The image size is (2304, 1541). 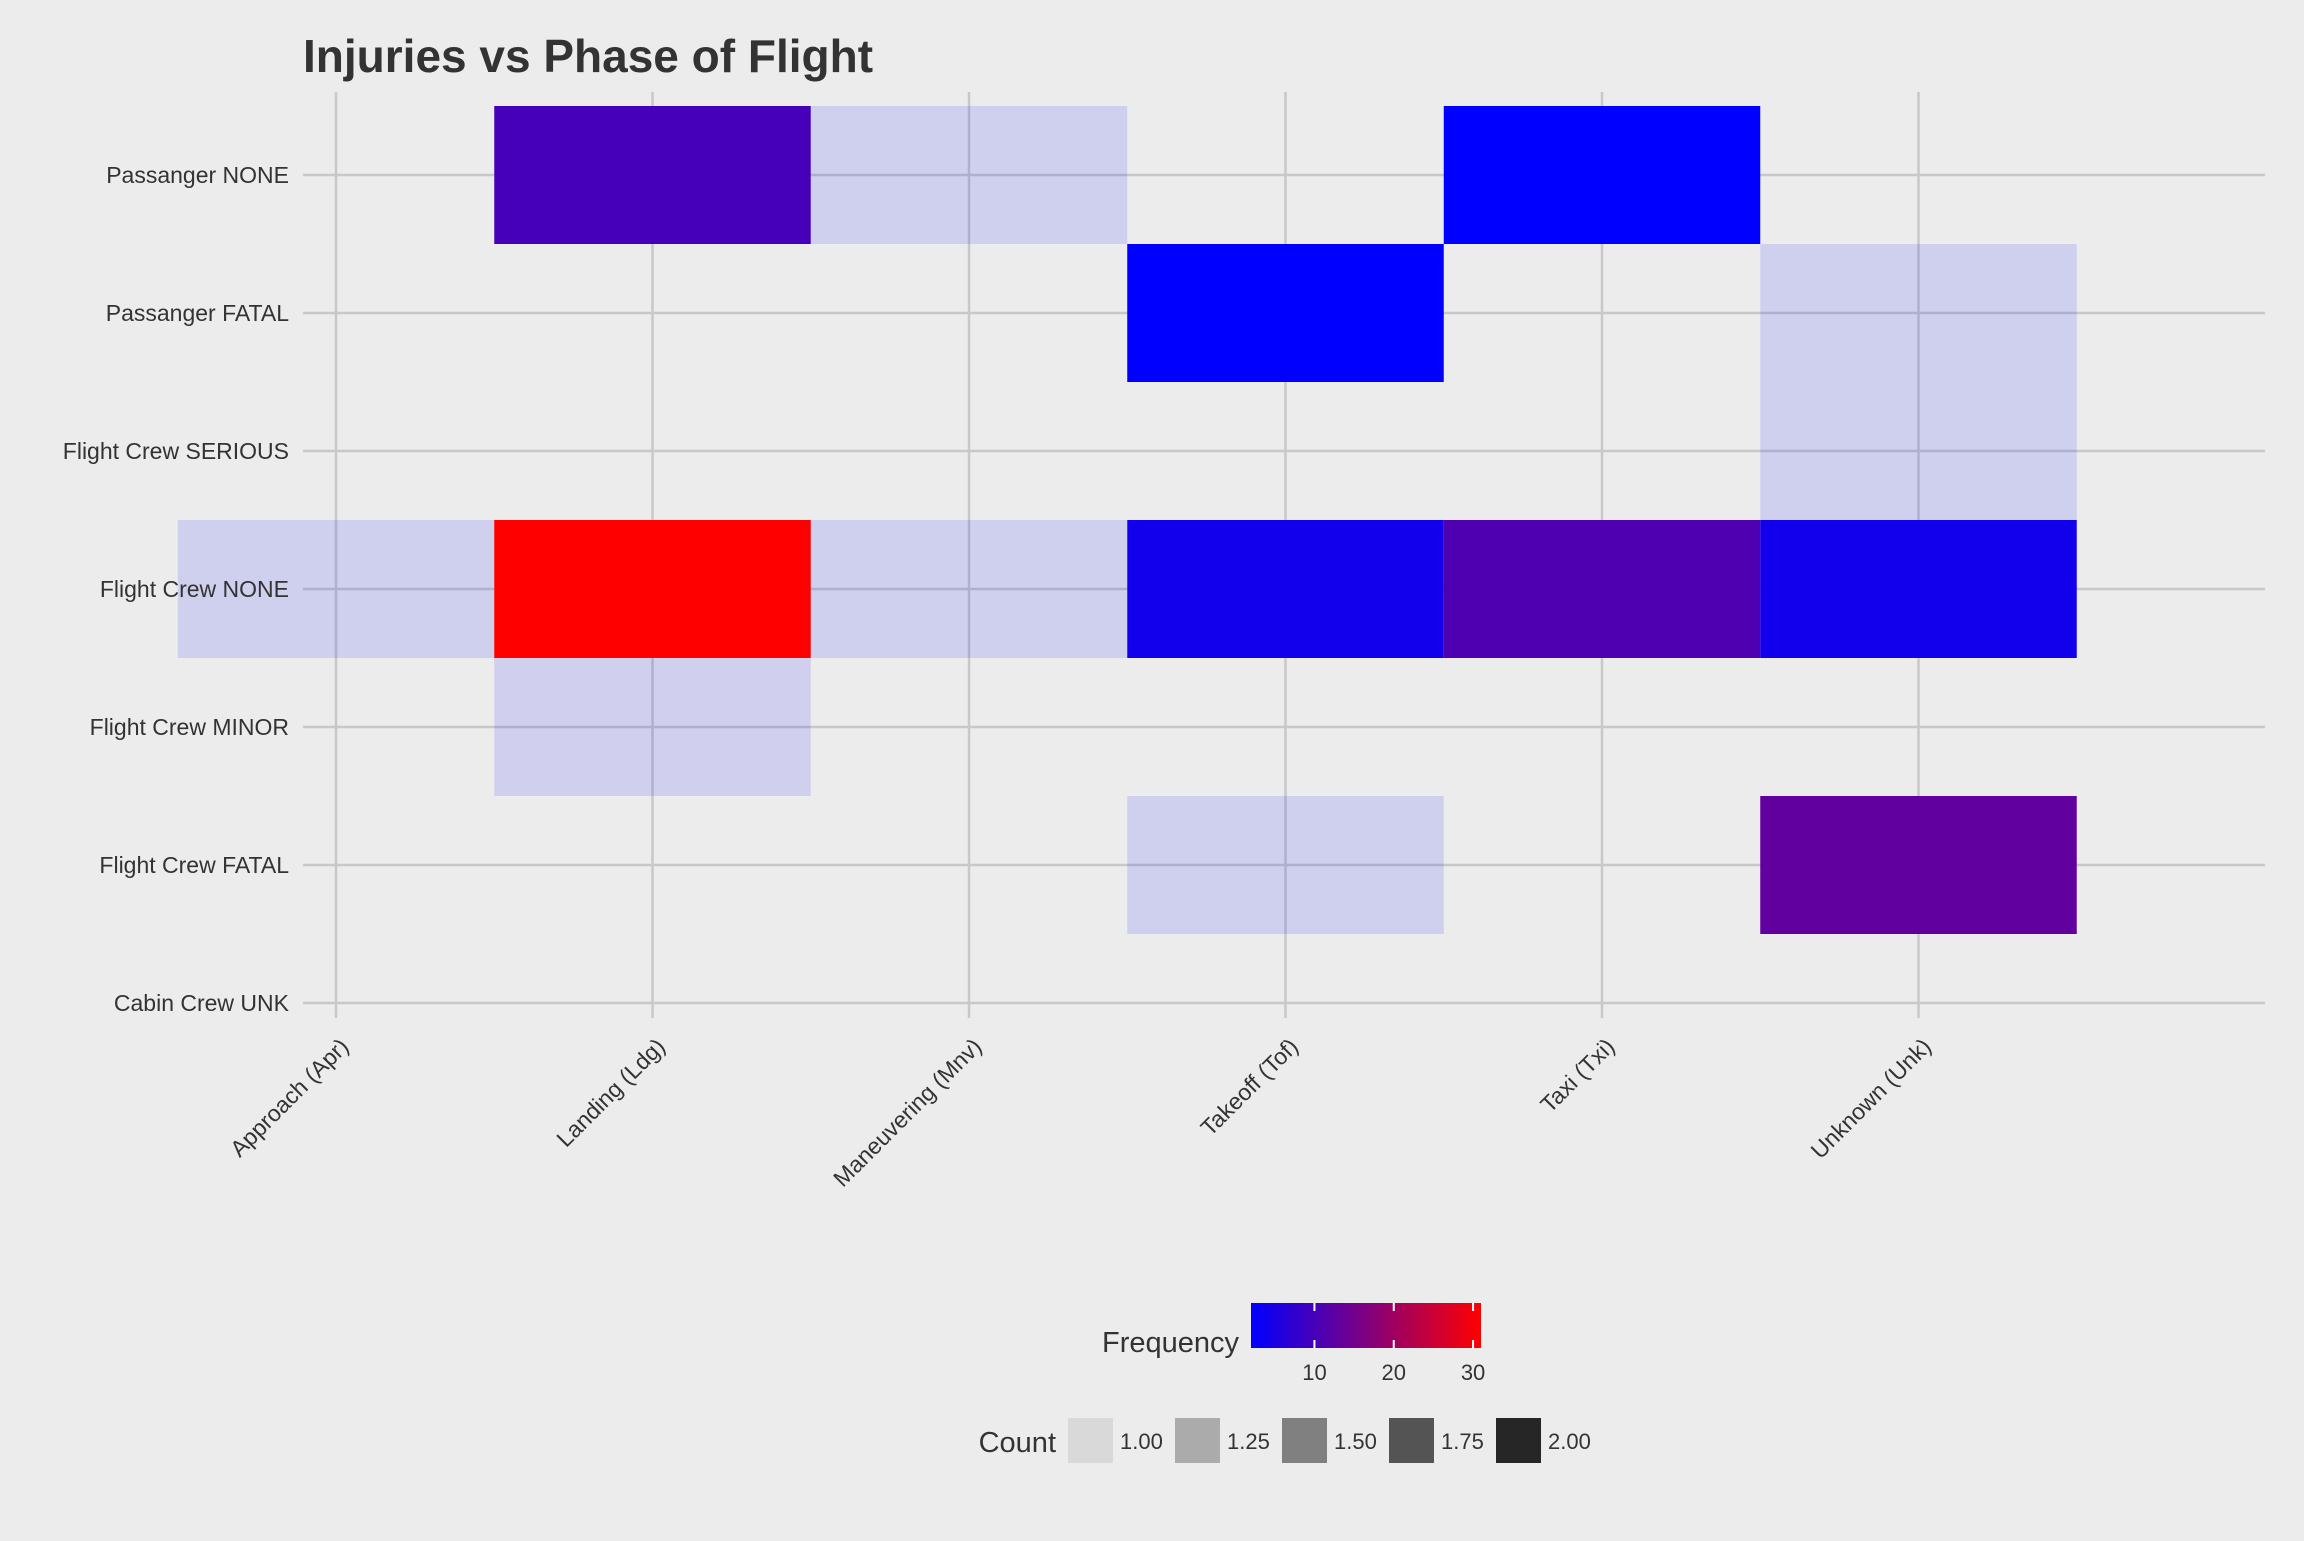 What do you see at coordinates (1141, 1441) in the screenshot?
I see `count-legend-label: 1.00` at bounding box center [1141, 1441].